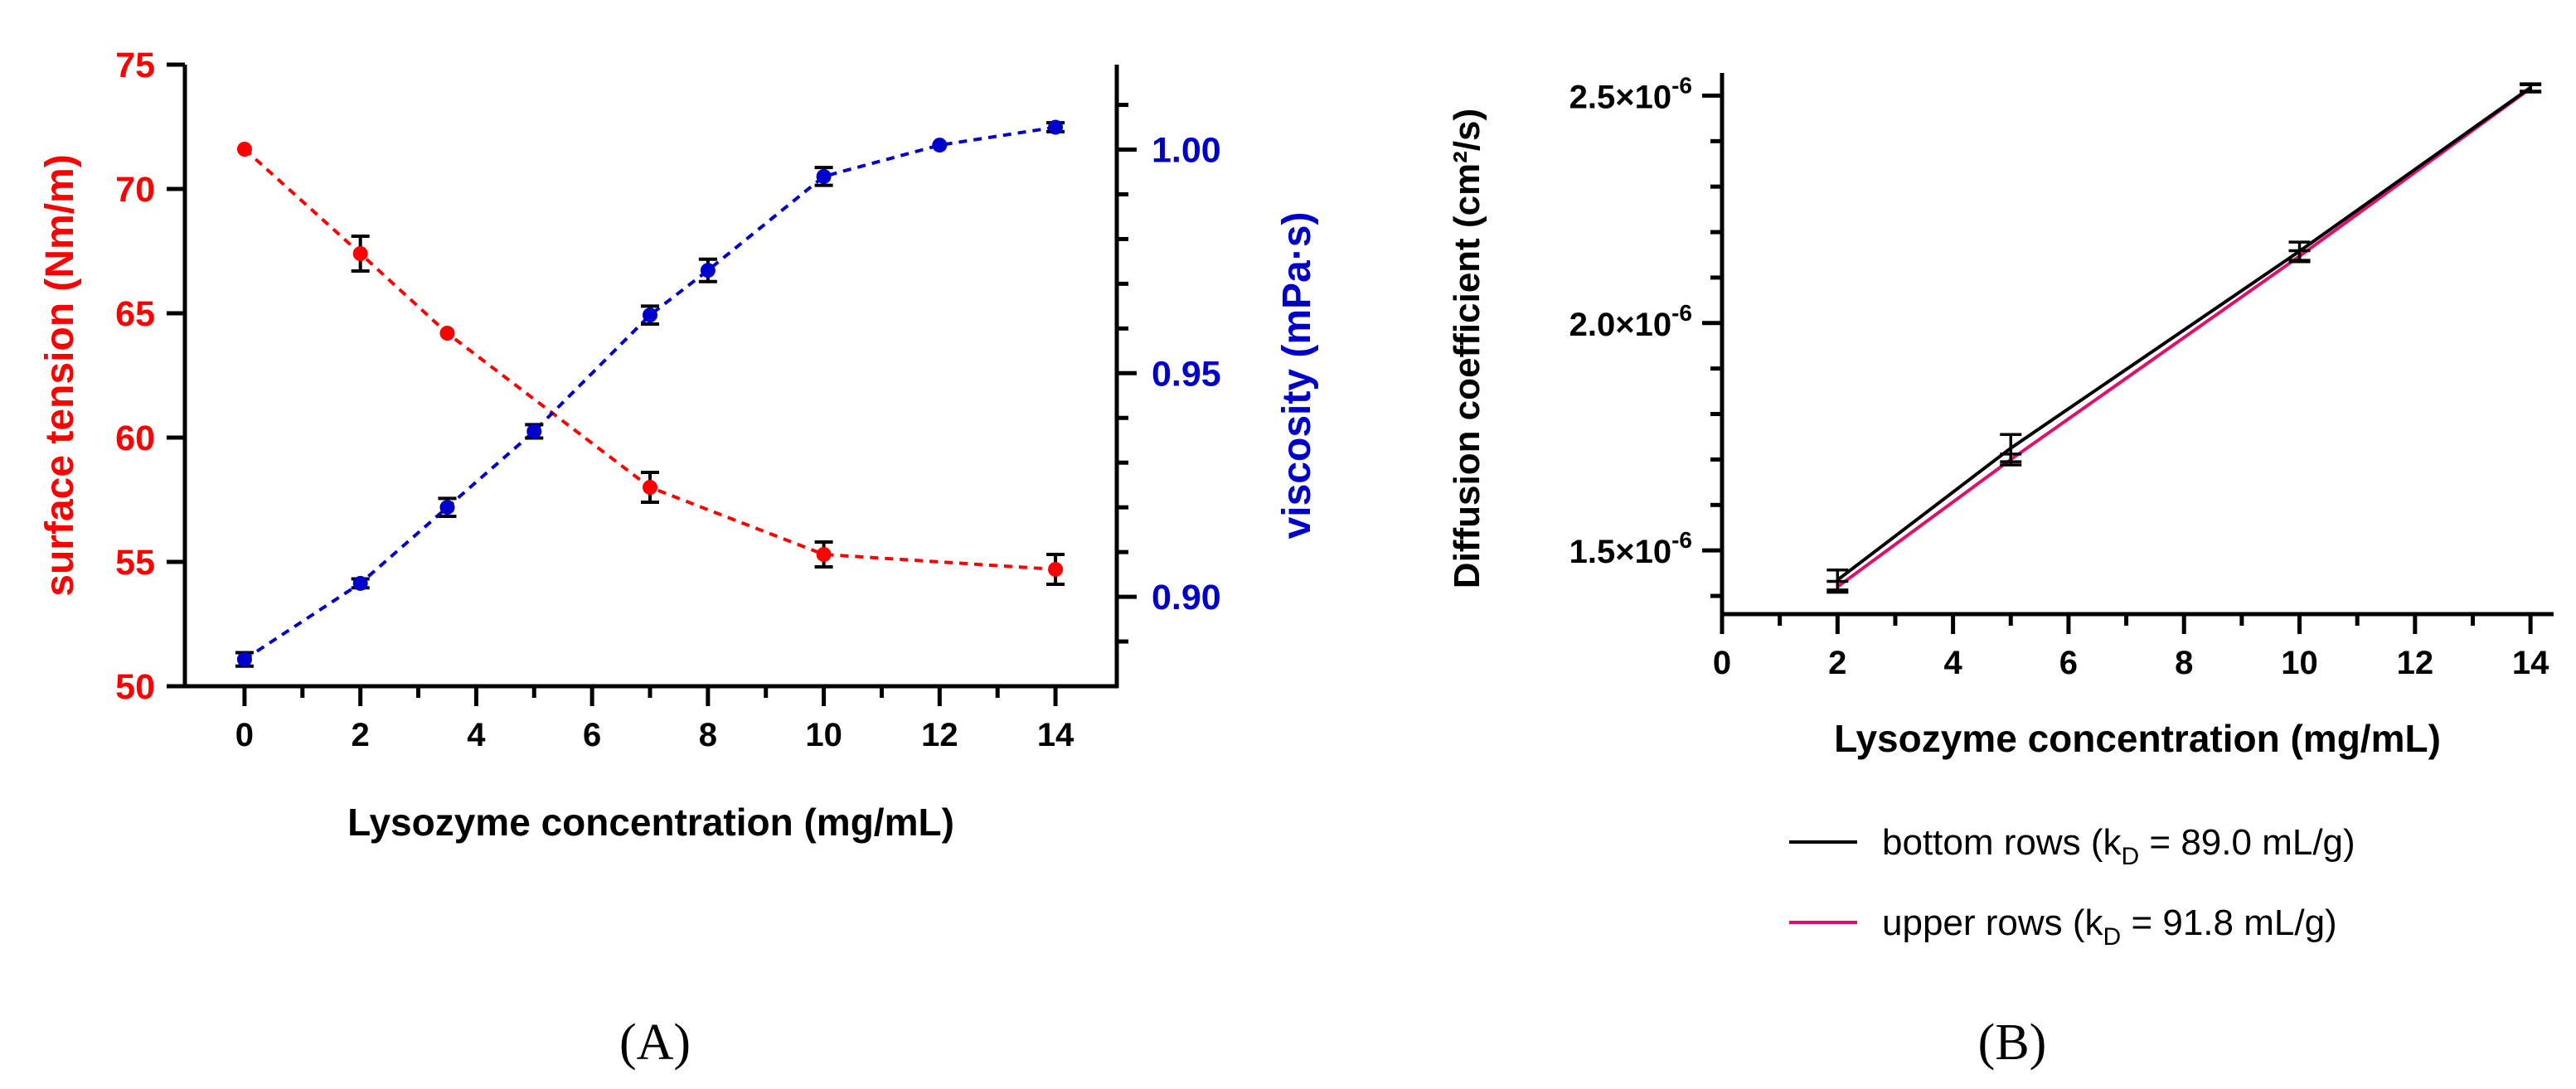  What do you see at coordinates (1186, 151) in the screenshot?
I see `right-y-tick-label: 1.00` at bounding box center [1186, 151].